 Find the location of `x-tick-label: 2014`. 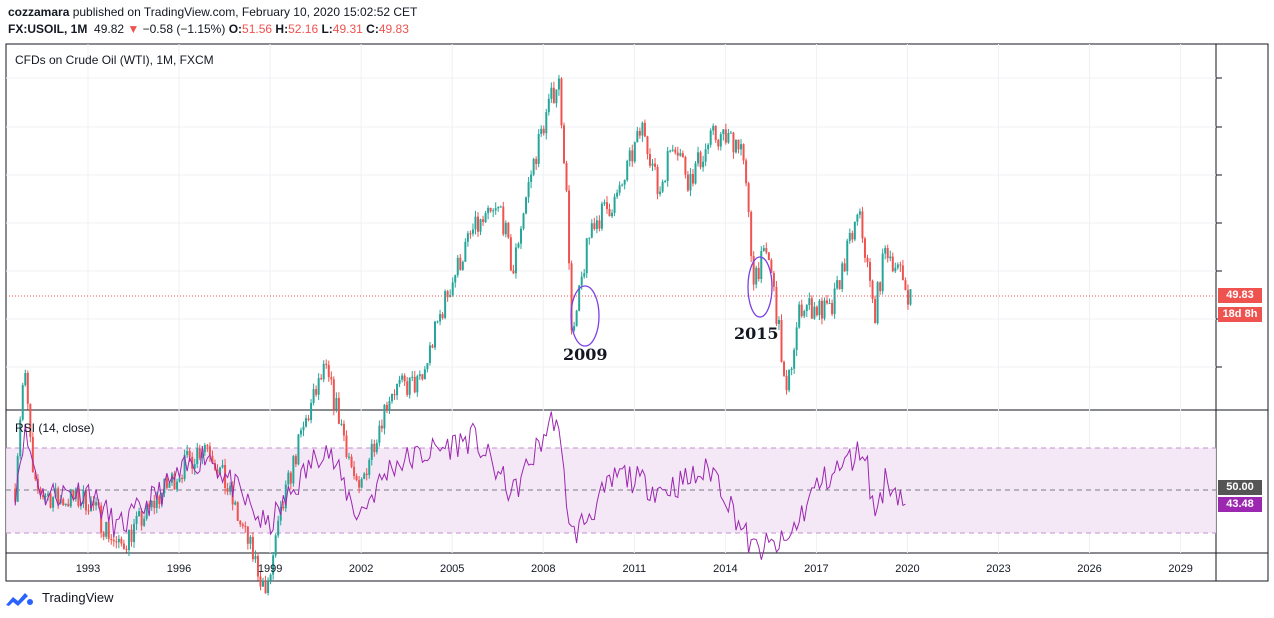

x-tick-label: 2014 is located at coordinates (725, 569).